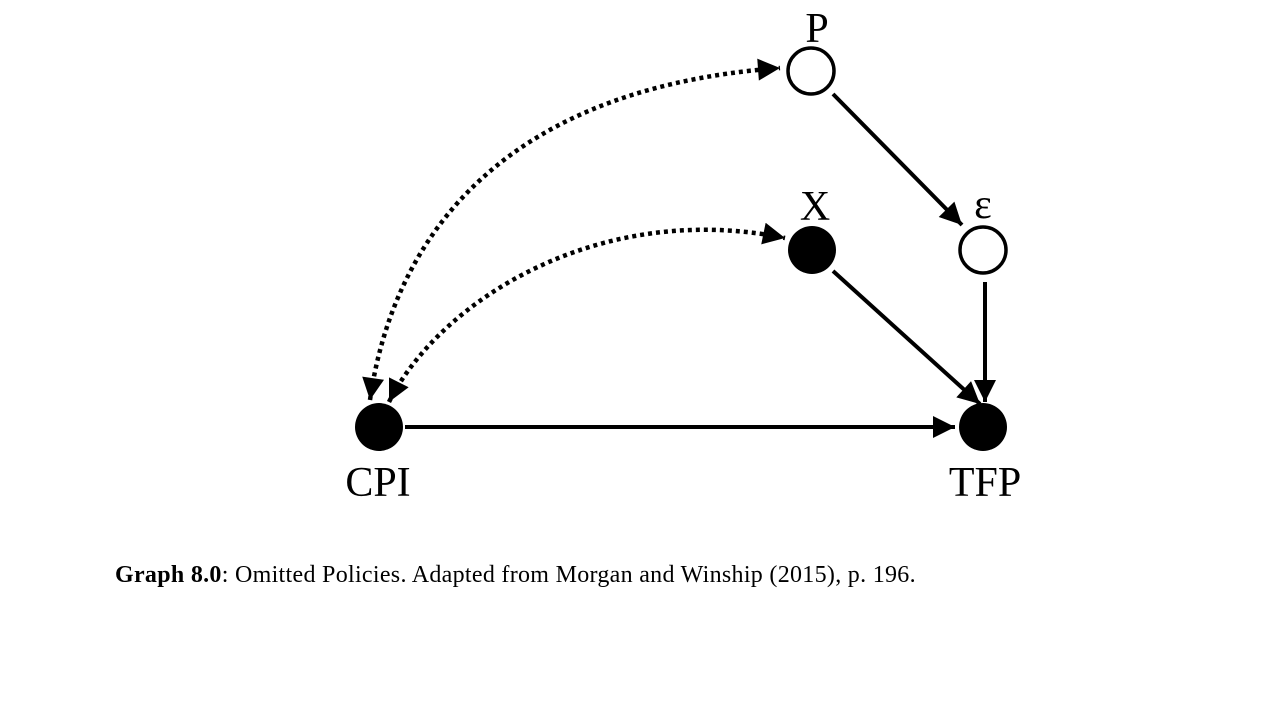 Image resolution: width=1280 pixels, height=720 pixels. What do you see at coordinates (812, 250) in the screenshot?
I see `node-x` at bounding box center [812, 250].